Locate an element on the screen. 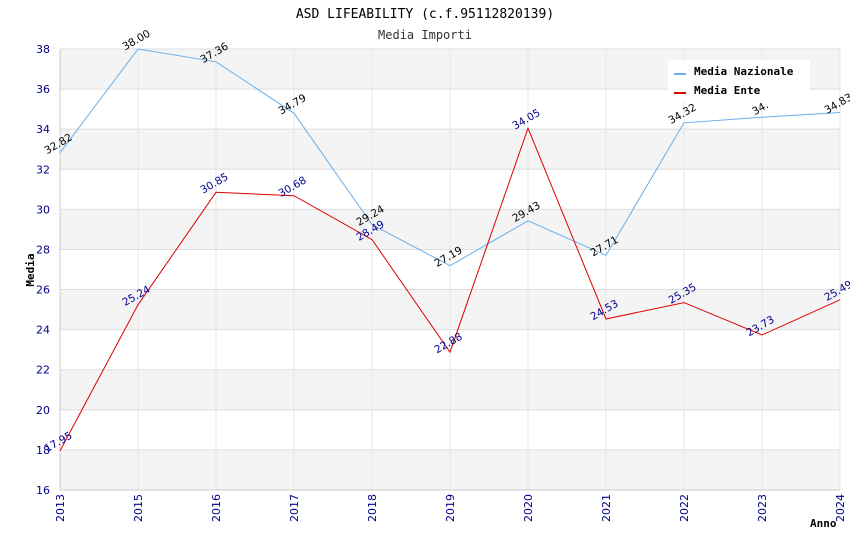 This screenshot has height=550, width=850. y-tick-label: 20 is located at coordinates (43, 410).